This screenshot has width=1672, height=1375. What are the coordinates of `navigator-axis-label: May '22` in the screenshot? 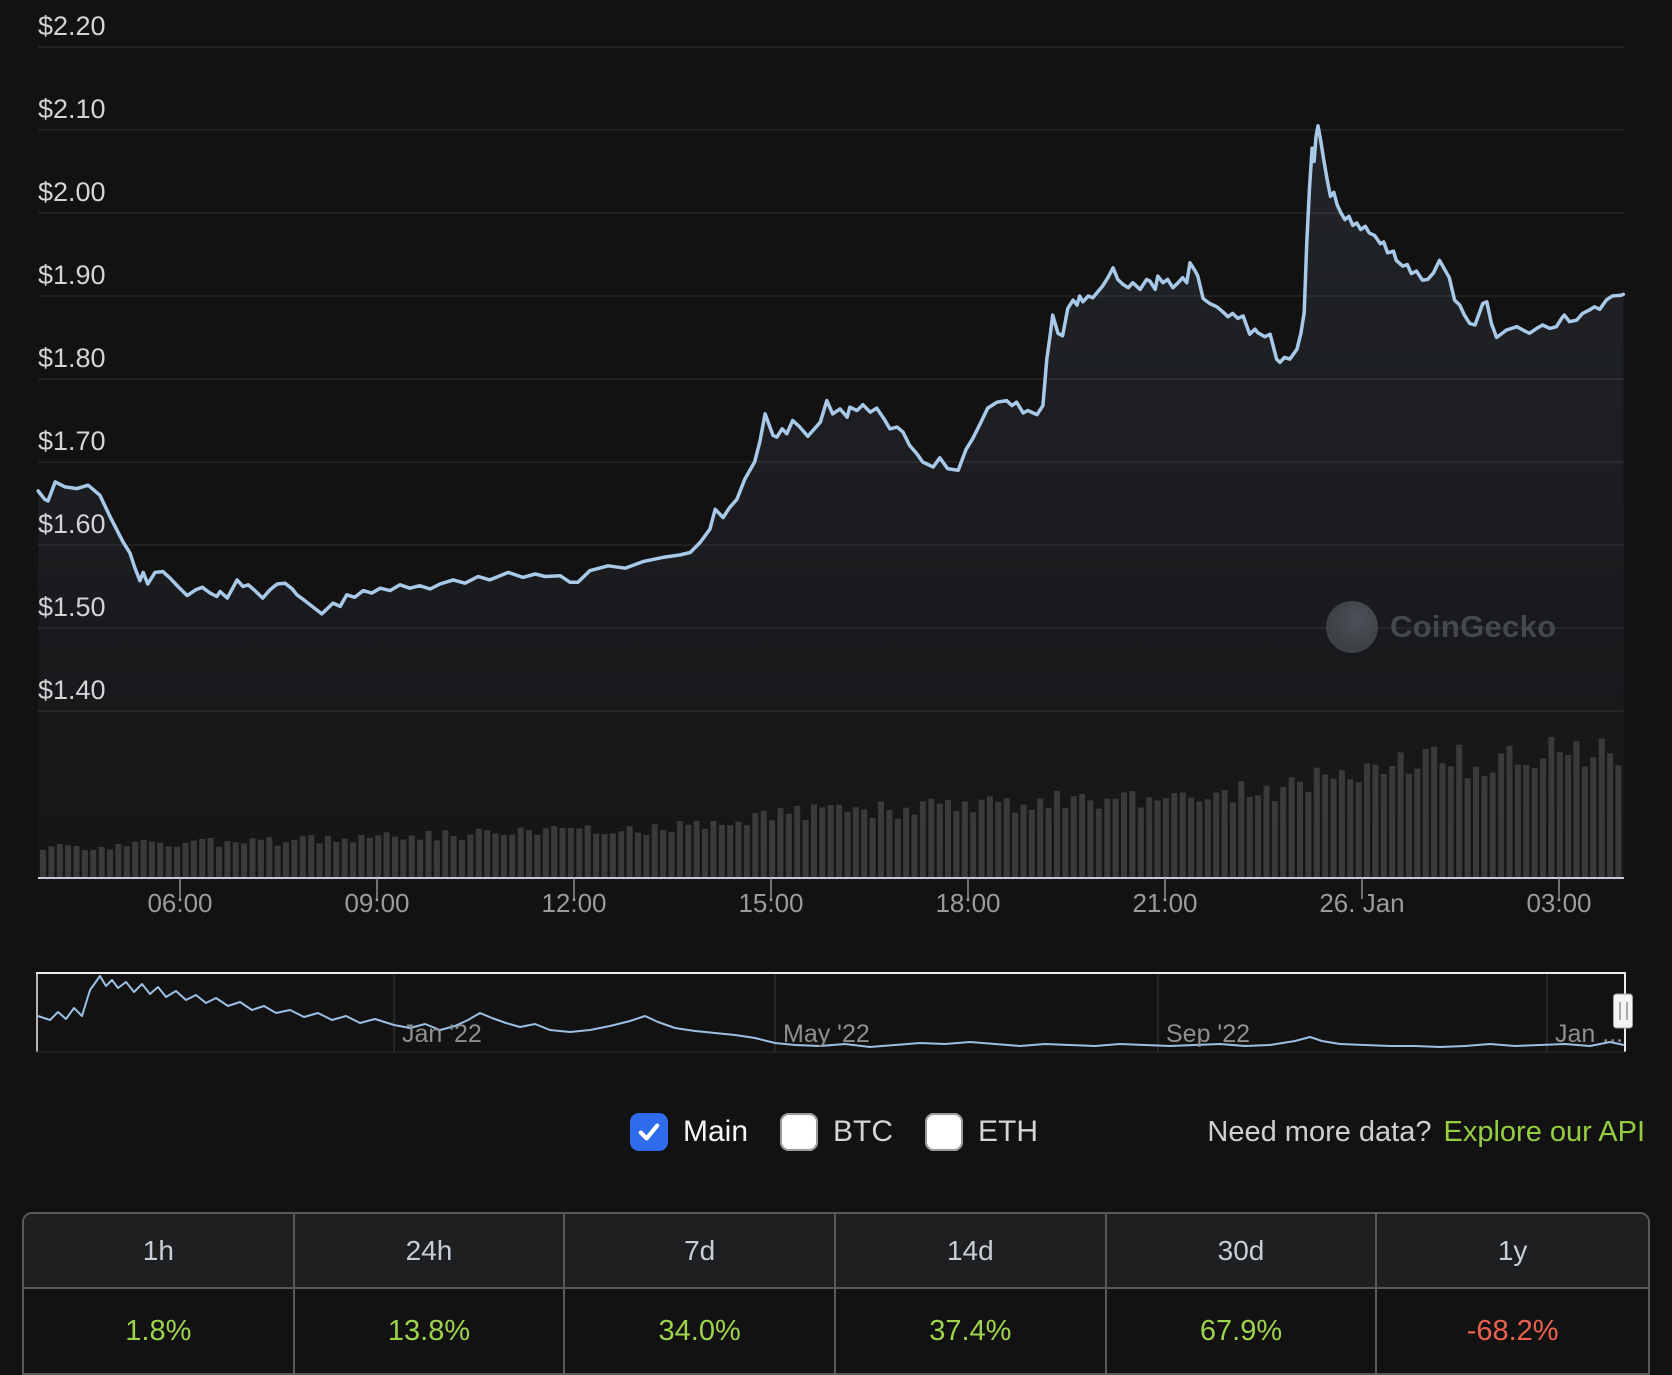 It's located at (826, 1034).